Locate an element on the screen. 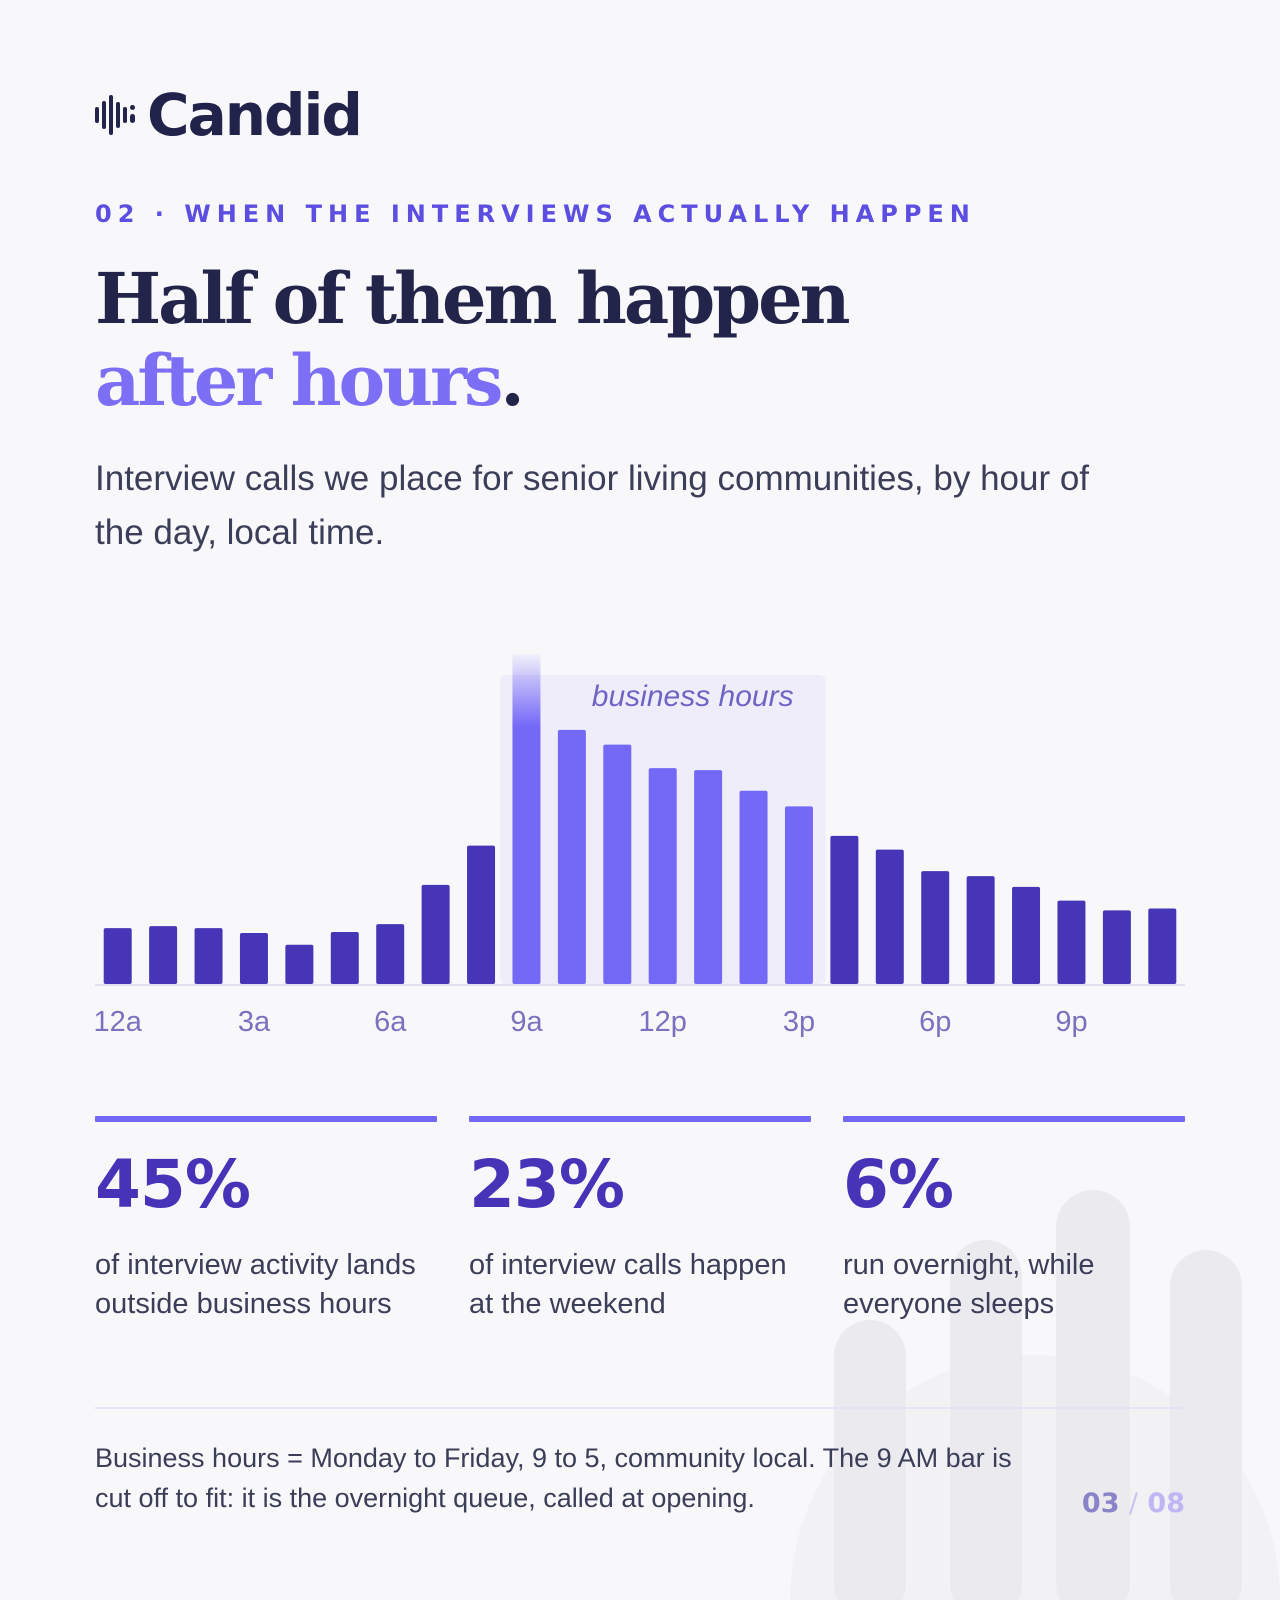 The height and width of the screenshot is (1600, 1280). bar-12p is located at coordinates (662, 876).